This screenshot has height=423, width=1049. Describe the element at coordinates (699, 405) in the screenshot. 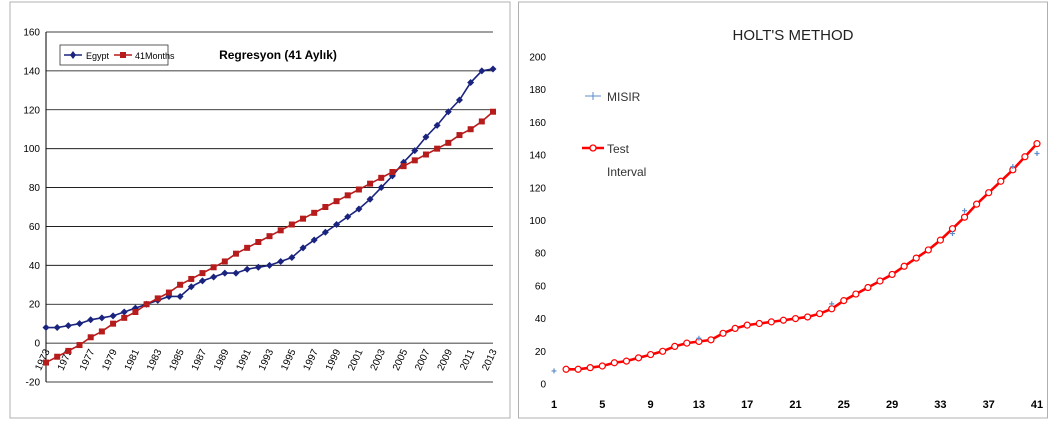

I see `x-tick-label: 13` at that location.